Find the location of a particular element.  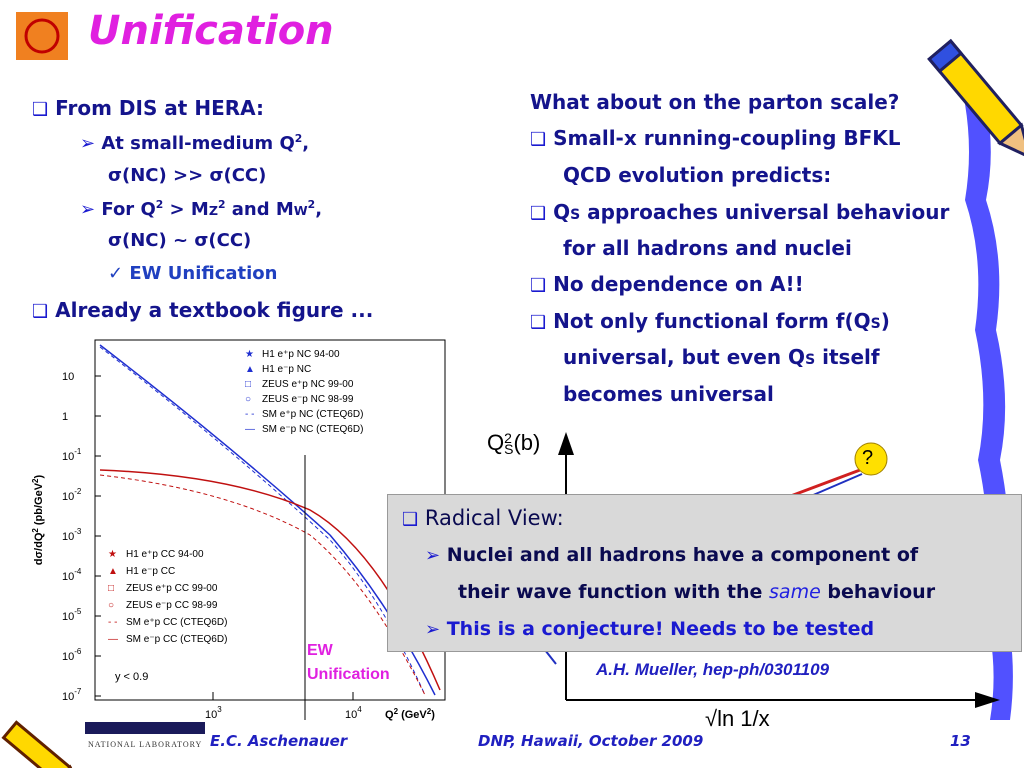

legend-entry: H1 e⁺p CC 94-00 is located at coordinates (165, 554).